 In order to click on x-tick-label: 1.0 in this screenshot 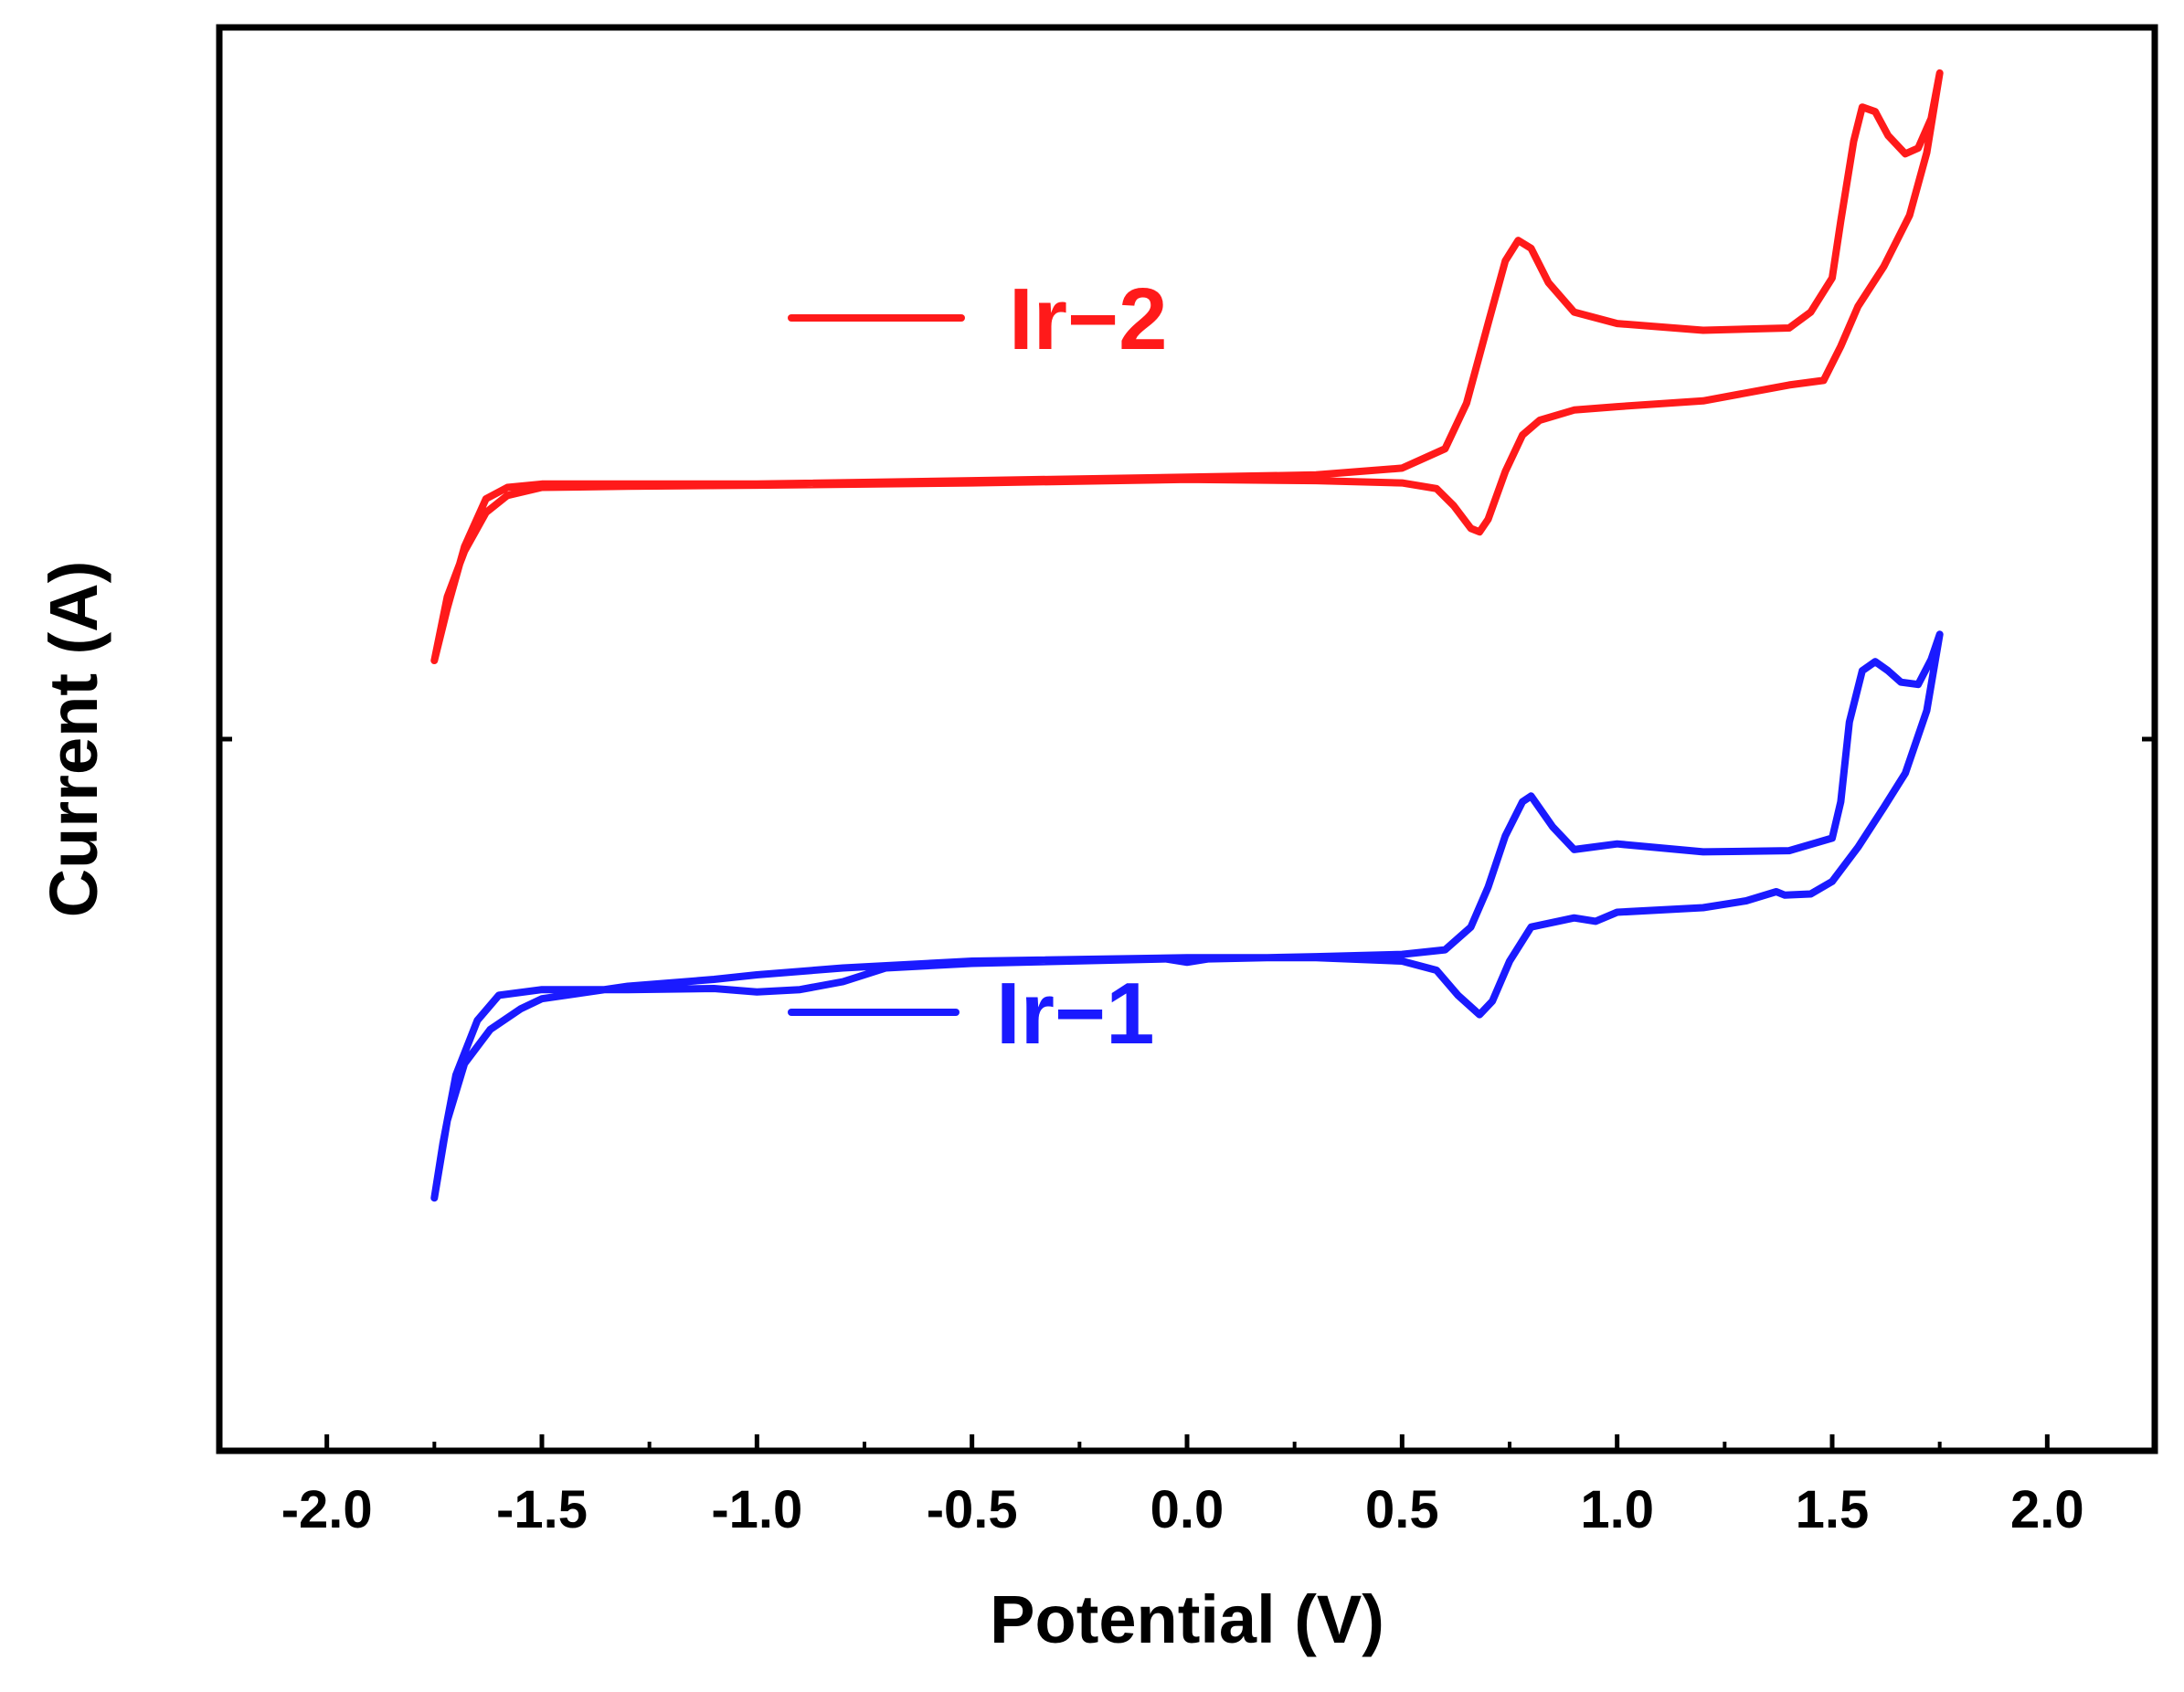, I will do `click(1617, 1509)`.